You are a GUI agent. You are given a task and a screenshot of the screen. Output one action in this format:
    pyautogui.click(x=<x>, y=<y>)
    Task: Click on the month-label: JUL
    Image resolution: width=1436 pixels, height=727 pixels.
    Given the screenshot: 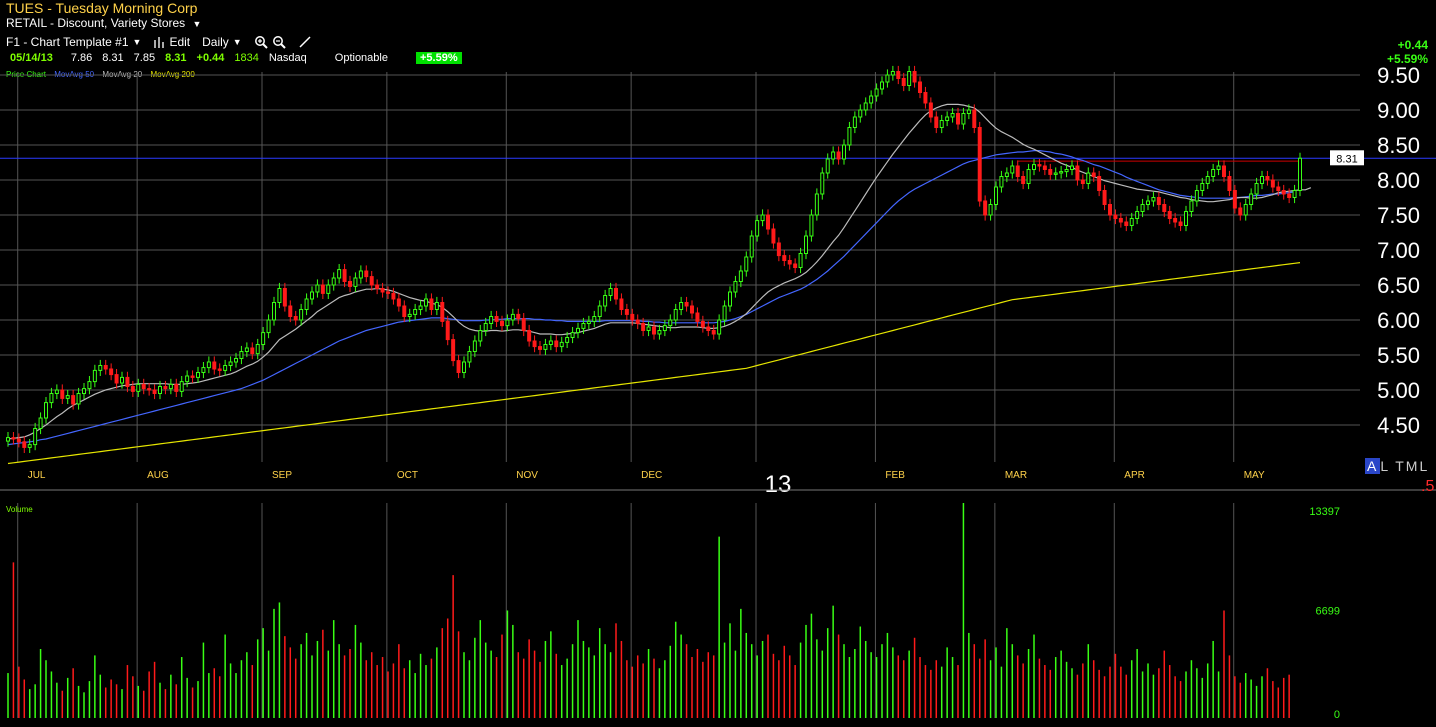 What is the action you would take?
    pyautogui.click(x=37, y=475)
    